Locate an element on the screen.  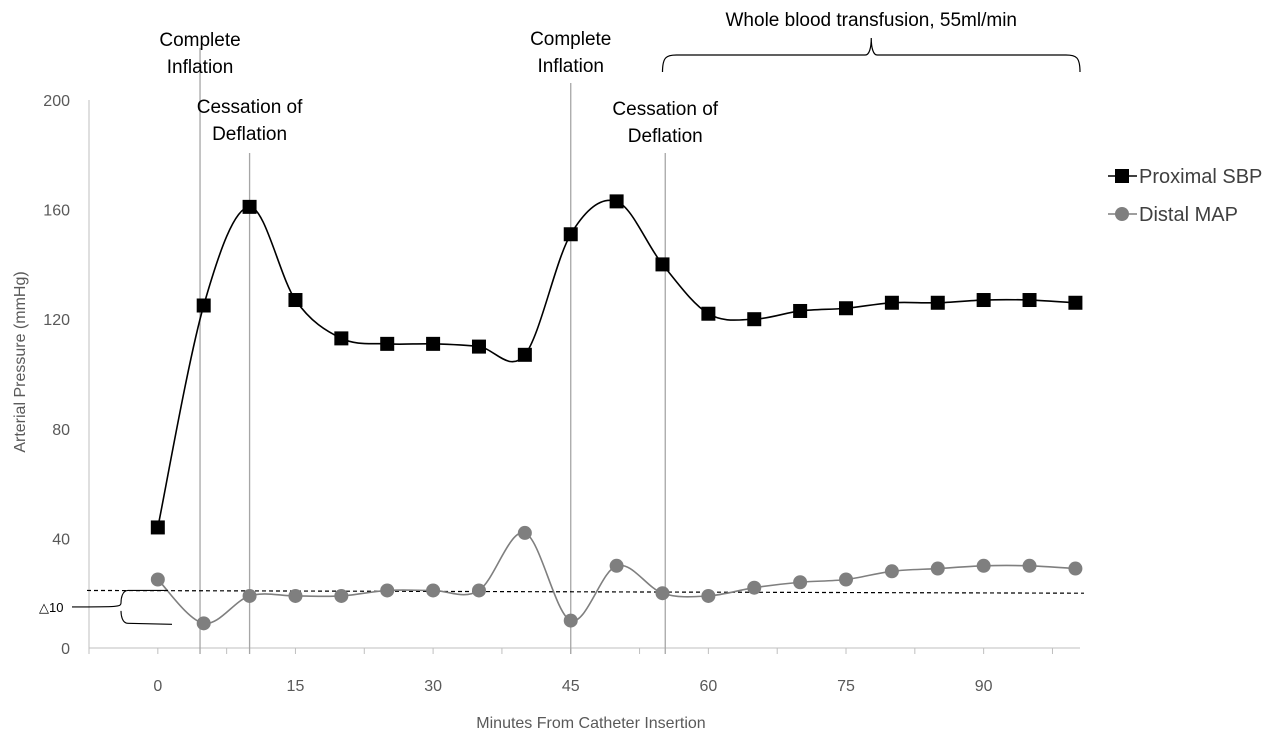
y-tick-label: 40 is located at coordinates (61, 539).